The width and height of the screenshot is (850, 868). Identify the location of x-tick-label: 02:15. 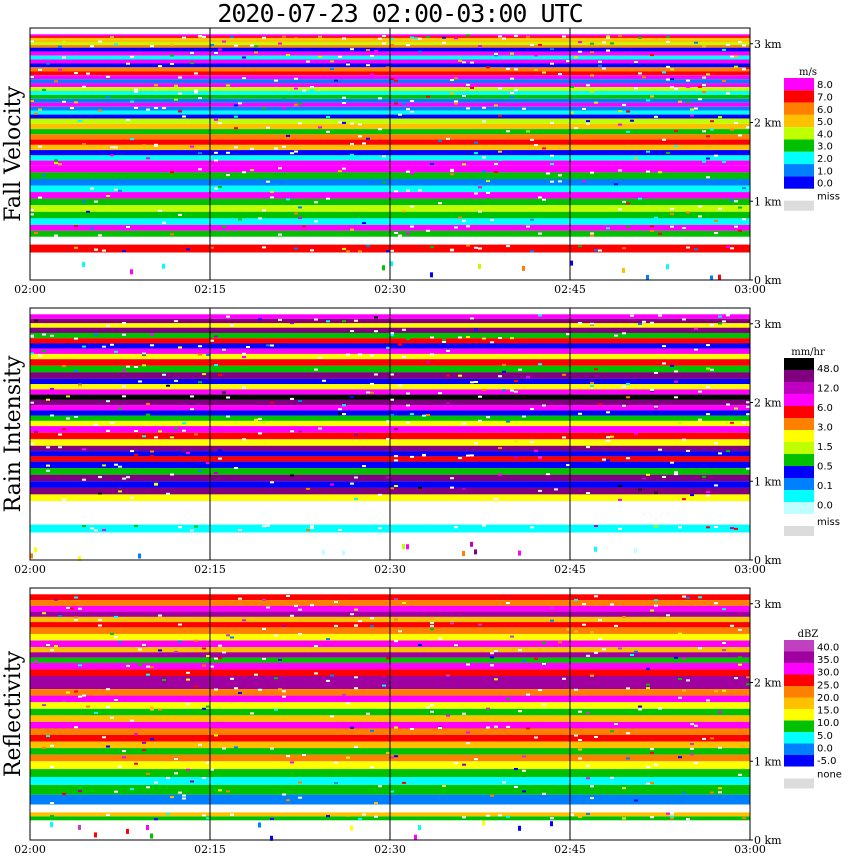
(210, 849).